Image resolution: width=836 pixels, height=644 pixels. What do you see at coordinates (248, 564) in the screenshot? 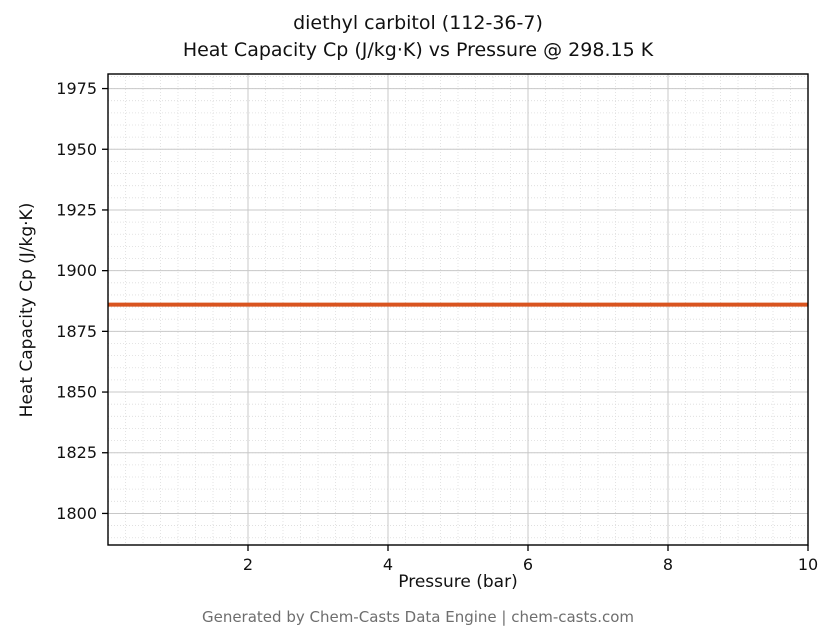
I see `x-tick-label: 2` at bounding box center [248, 564].